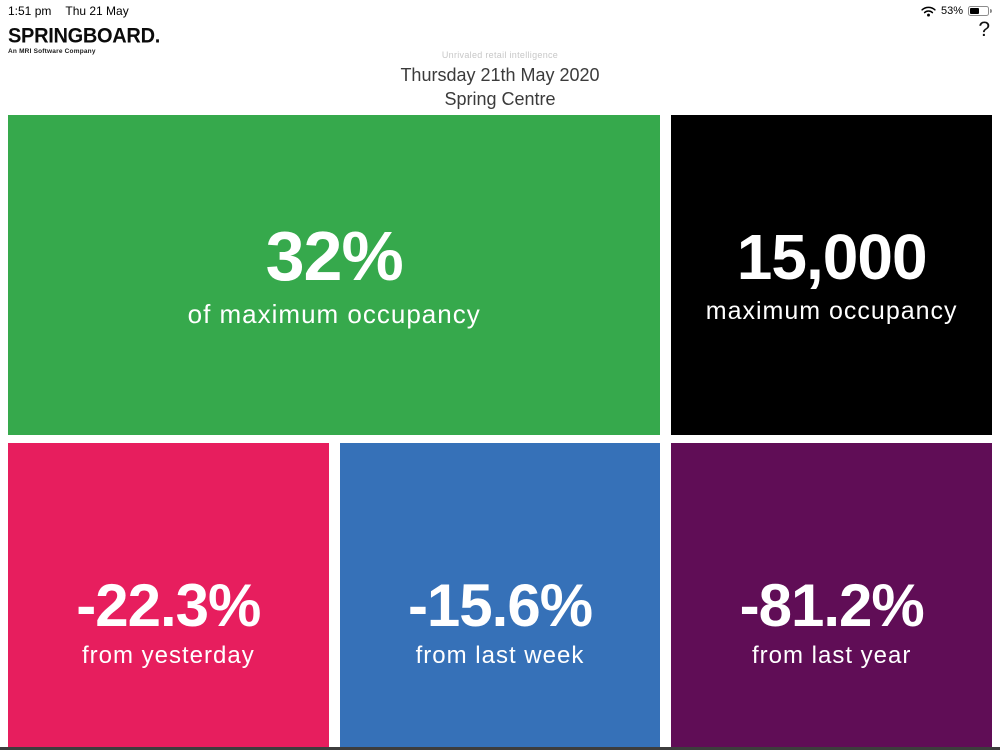 The image size is (1000, 750). Describe the element at coordinates (500, 605) in the screenshot. I see `vs-last-week-value: -15.6%` at that location.